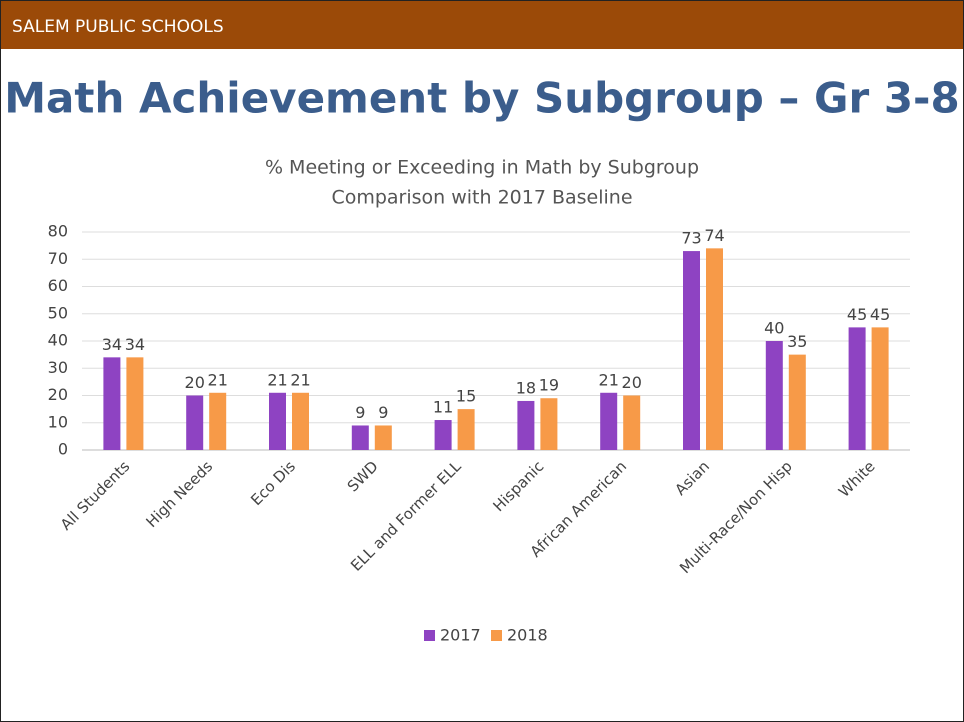  I want to click on data-label: 19, so click(549, 385).